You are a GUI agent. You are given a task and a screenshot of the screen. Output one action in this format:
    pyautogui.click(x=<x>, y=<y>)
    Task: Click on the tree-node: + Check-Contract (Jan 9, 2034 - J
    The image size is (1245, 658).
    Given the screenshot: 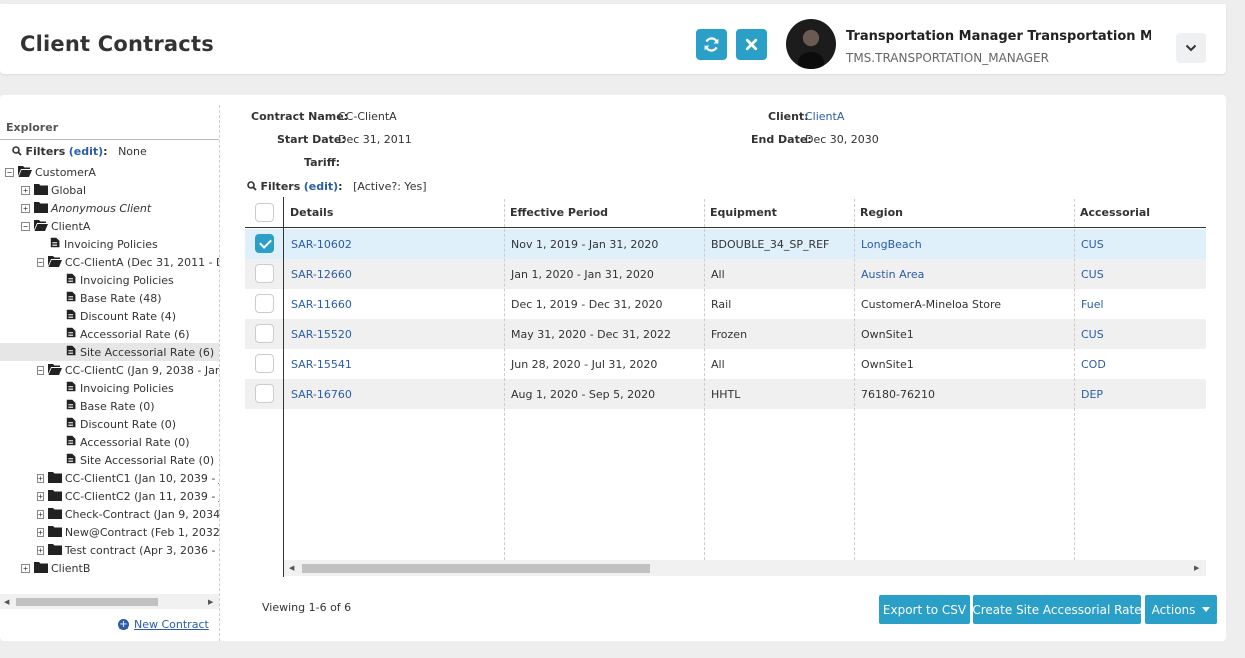 What is the action you would take?
    pyautogui.click(x=109, y=514)
    